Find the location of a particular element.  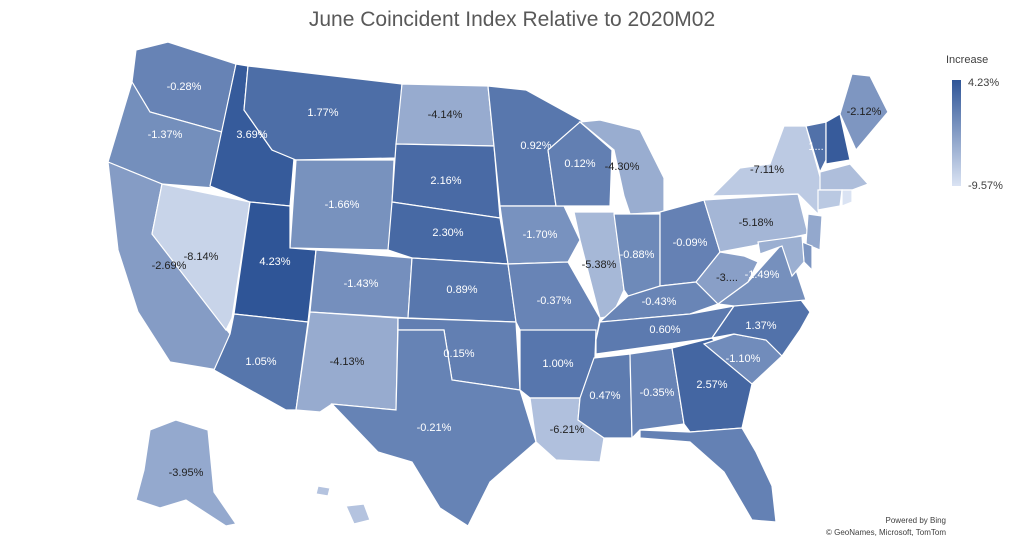

state-value-label-nm: -4.13% is located at coordinates (347, 362).